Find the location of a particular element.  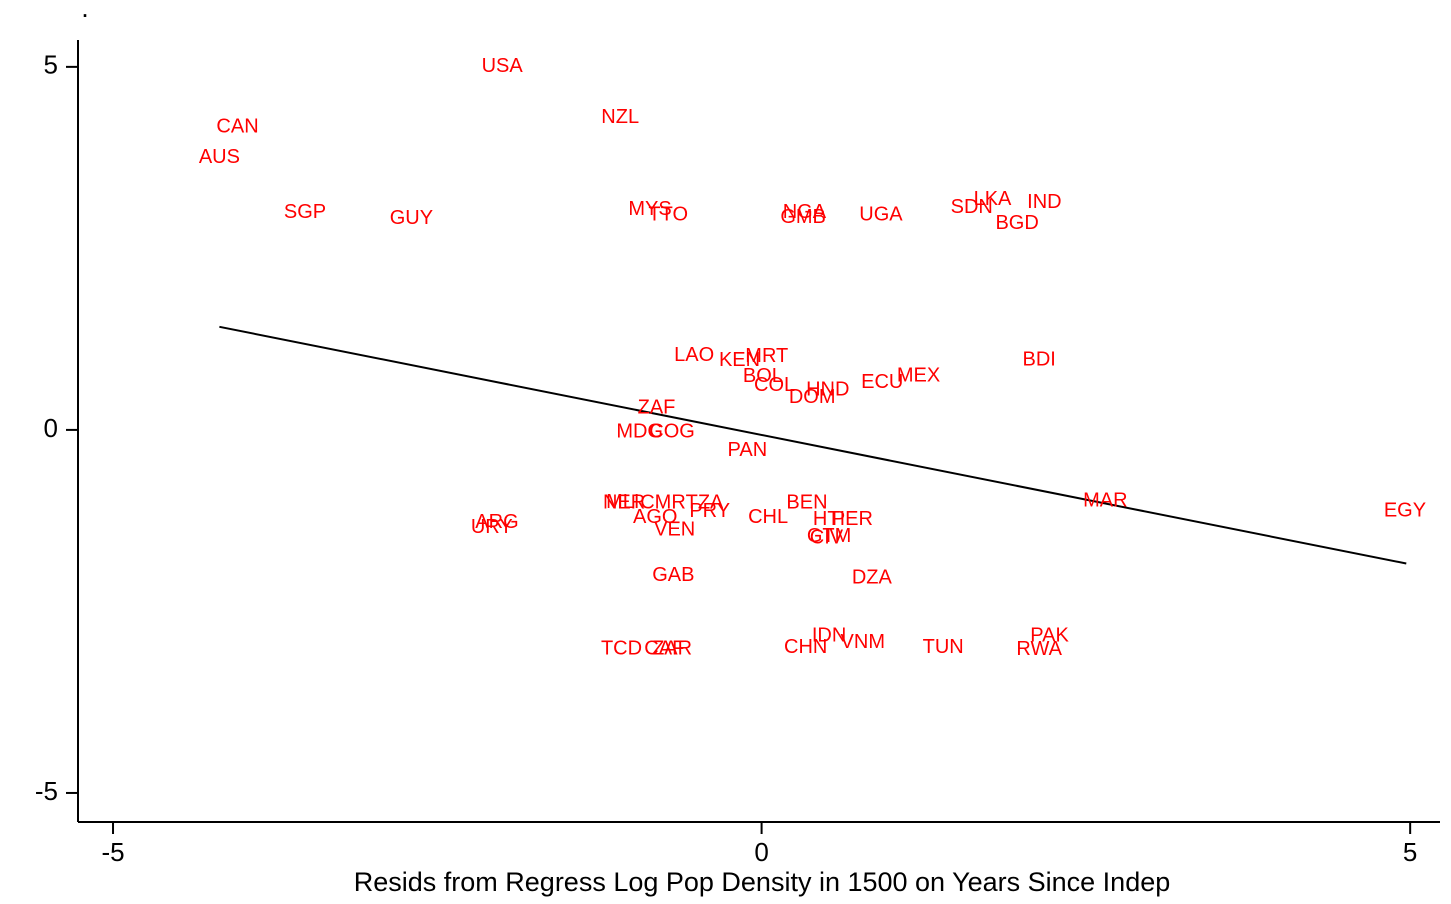

point-label: MEX is located at coordinates (918, 375).